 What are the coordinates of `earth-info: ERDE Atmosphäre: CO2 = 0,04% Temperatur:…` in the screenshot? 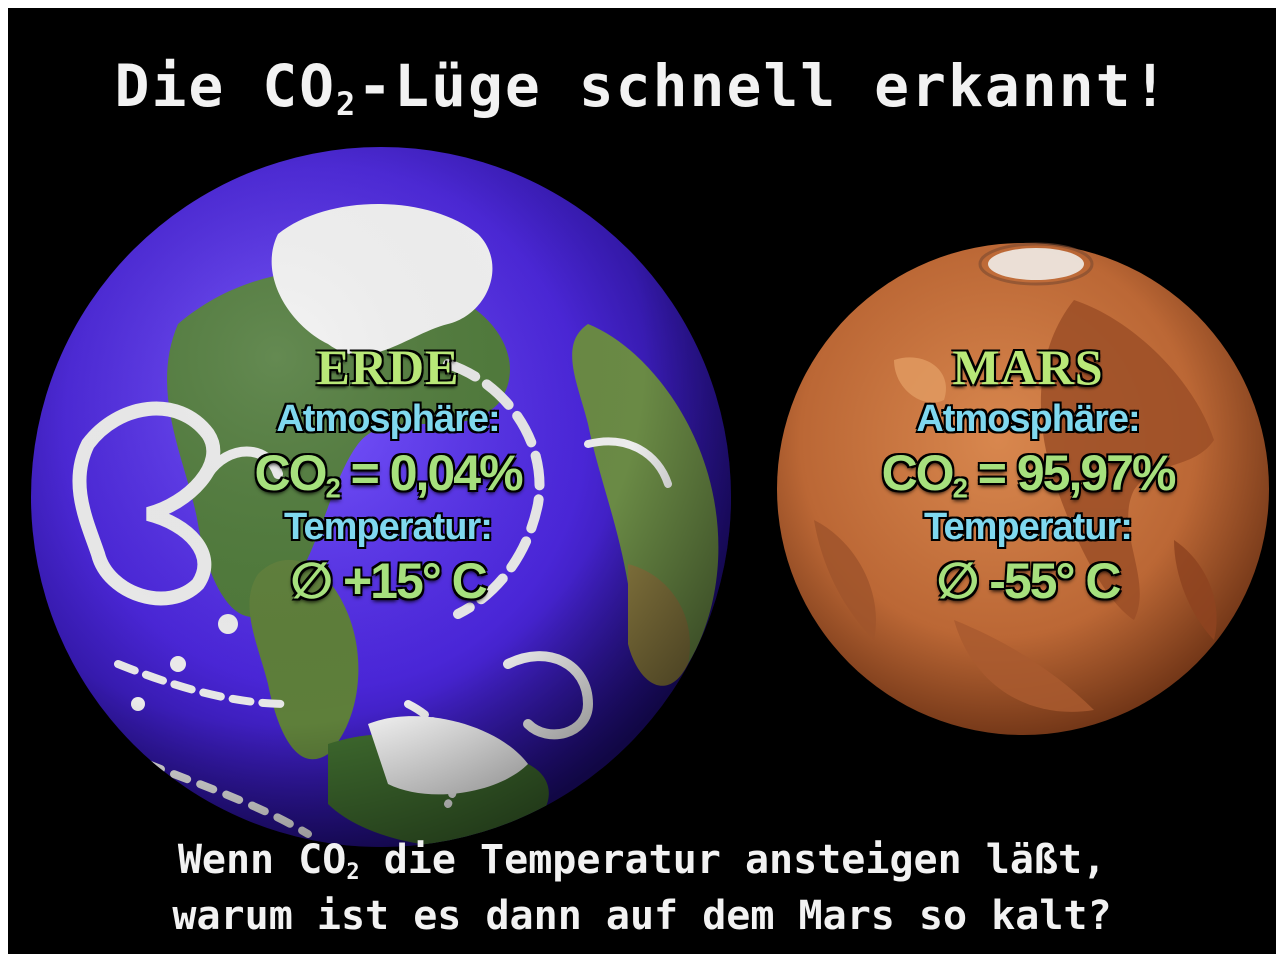 It's located at (388, 475).